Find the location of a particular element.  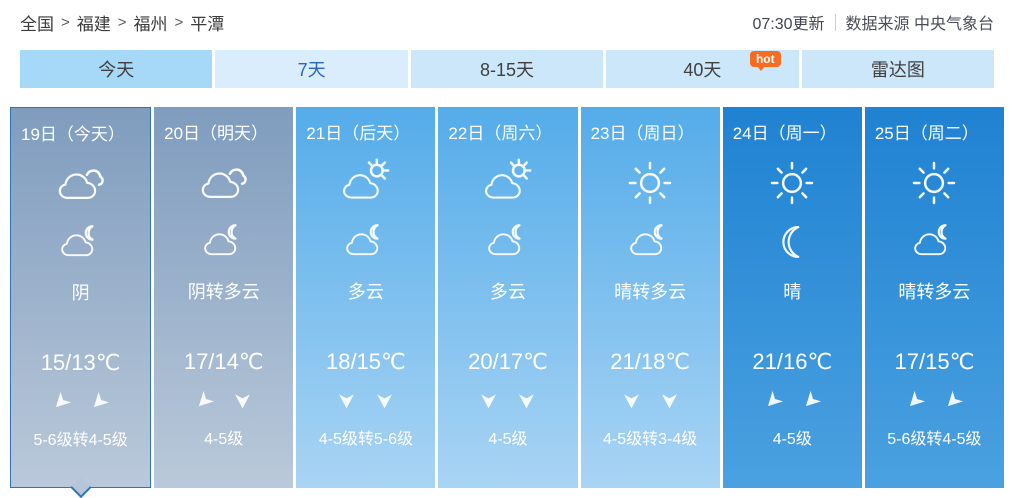

tab-today: 今天 is located at coordinates (116, 69).